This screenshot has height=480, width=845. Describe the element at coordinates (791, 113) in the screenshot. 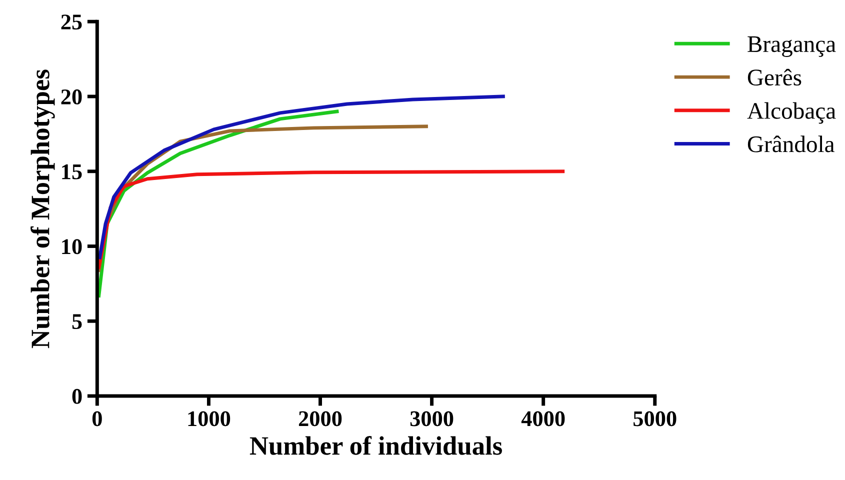

I see `legend-label: Alcobaça` at that location.